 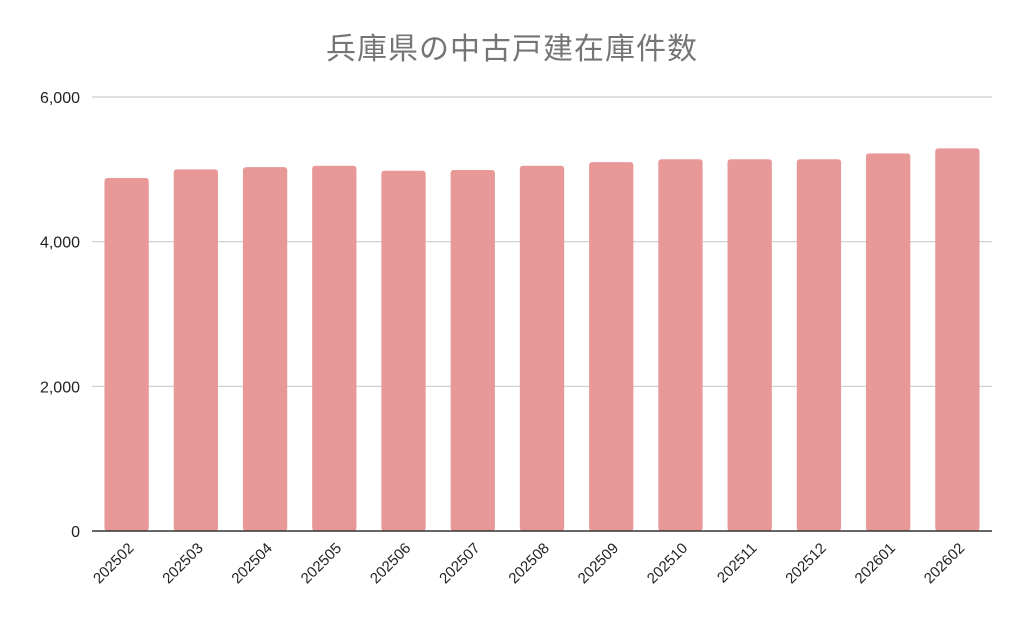 What do you see at coordinates (75, 532) in the screenshot?
I see `y-tick-label: 0` at bounding box center [75, 532].